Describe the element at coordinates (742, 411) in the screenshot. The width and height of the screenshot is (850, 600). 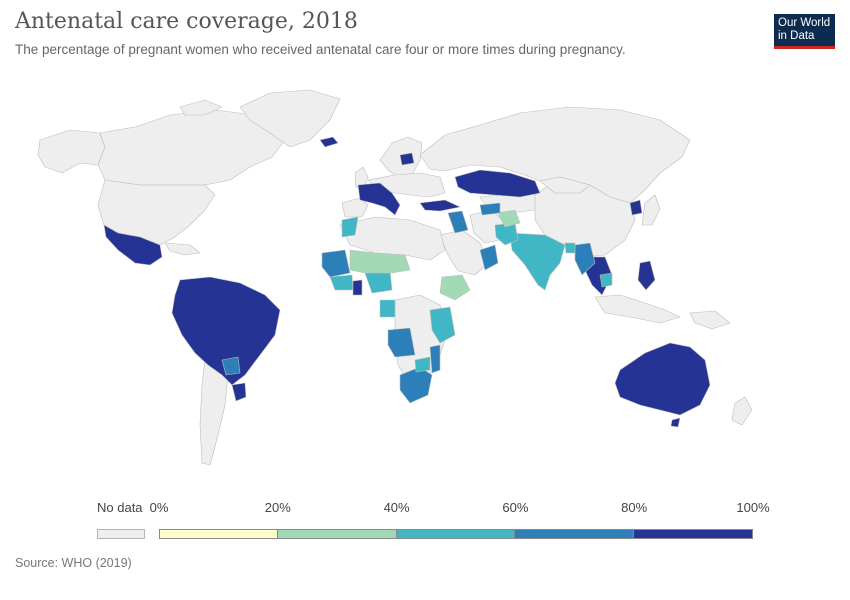
I see `region-new-zealand` at that location.